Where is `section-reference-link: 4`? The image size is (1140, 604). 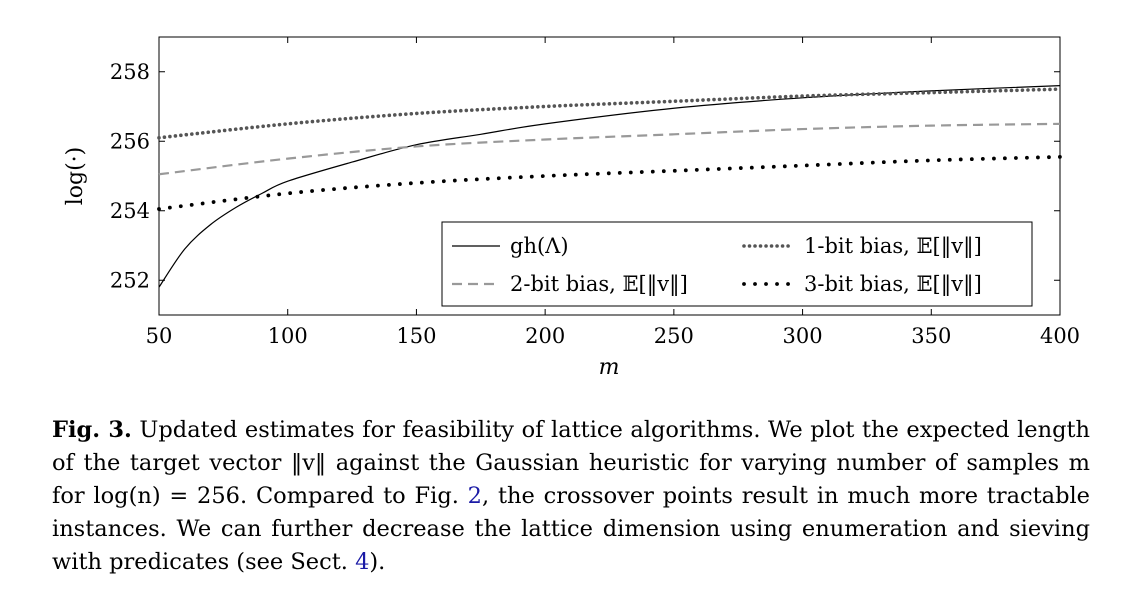
section-reference-link: 4 is located at coordinates (362, 562).